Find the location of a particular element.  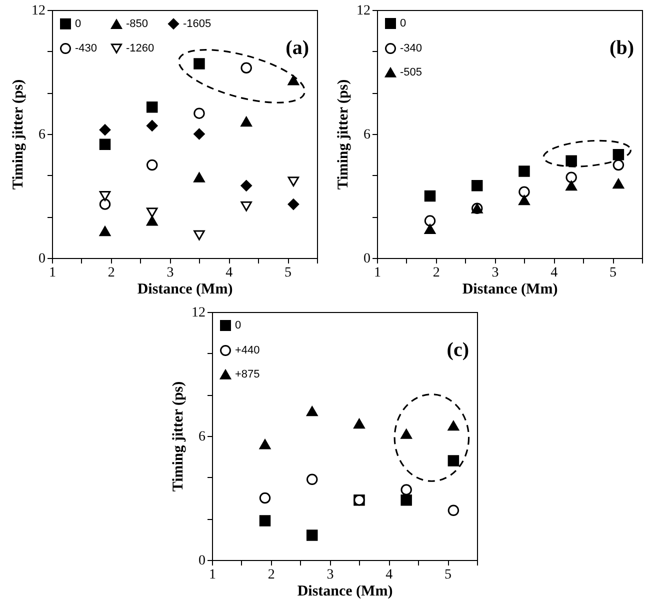

legend-label: -505 is located at coordinates (411, 72).